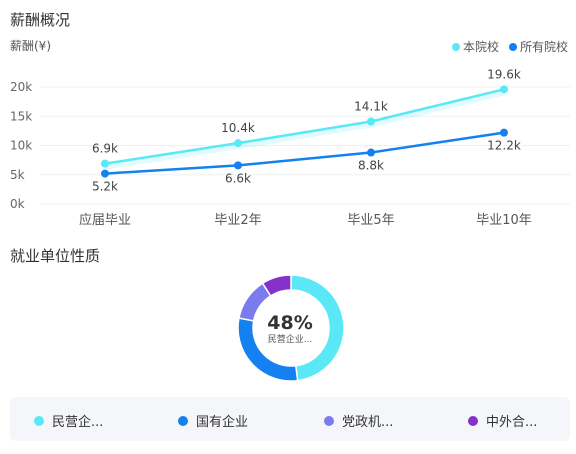 This screenshot has height=454, width=576. Describe the element at coordinates (238, 178) in the screenshot. I see `data-label: 6.6k` at that location.